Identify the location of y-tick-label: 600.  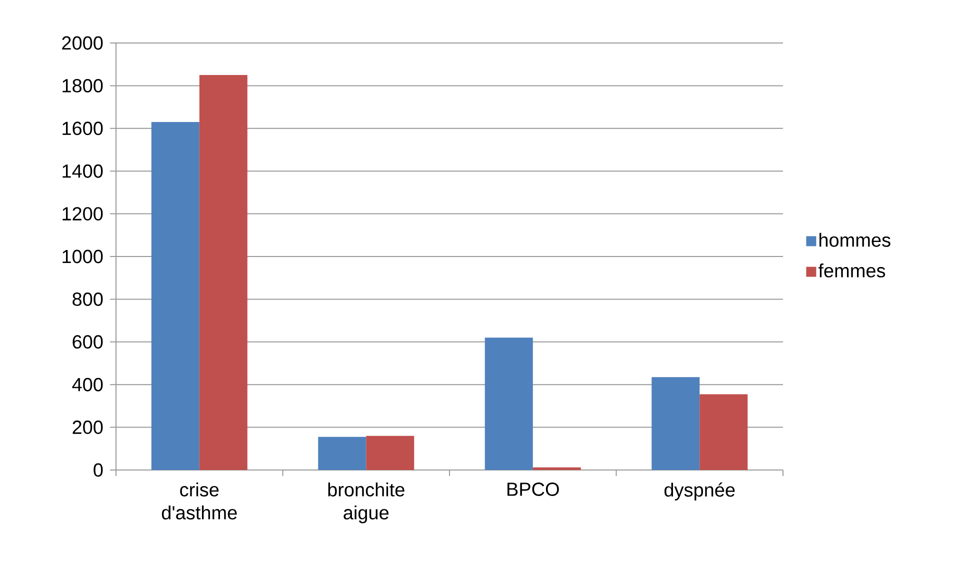
(87, 342).